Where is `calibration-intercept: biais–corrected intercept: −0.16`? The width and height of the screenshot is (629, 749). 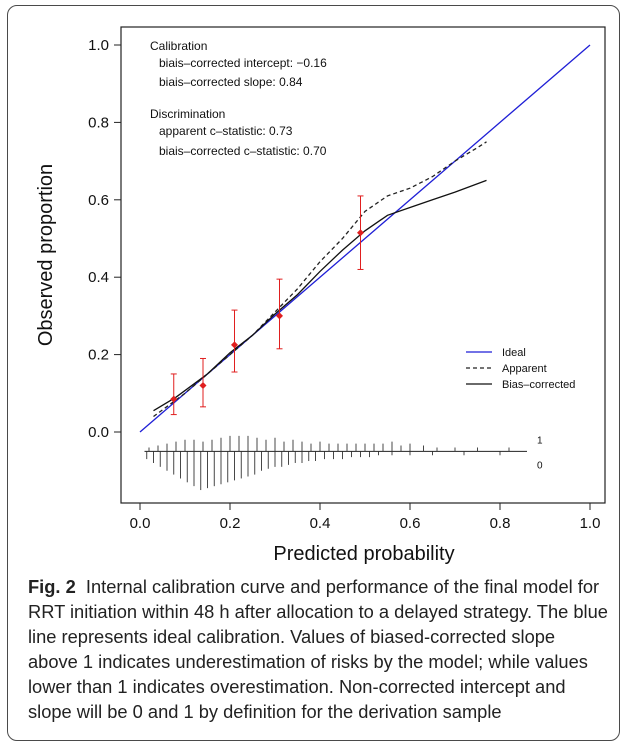 calibration-intercept: biais–corrected intercept: −0.16 is located at coordinates (243, 63).